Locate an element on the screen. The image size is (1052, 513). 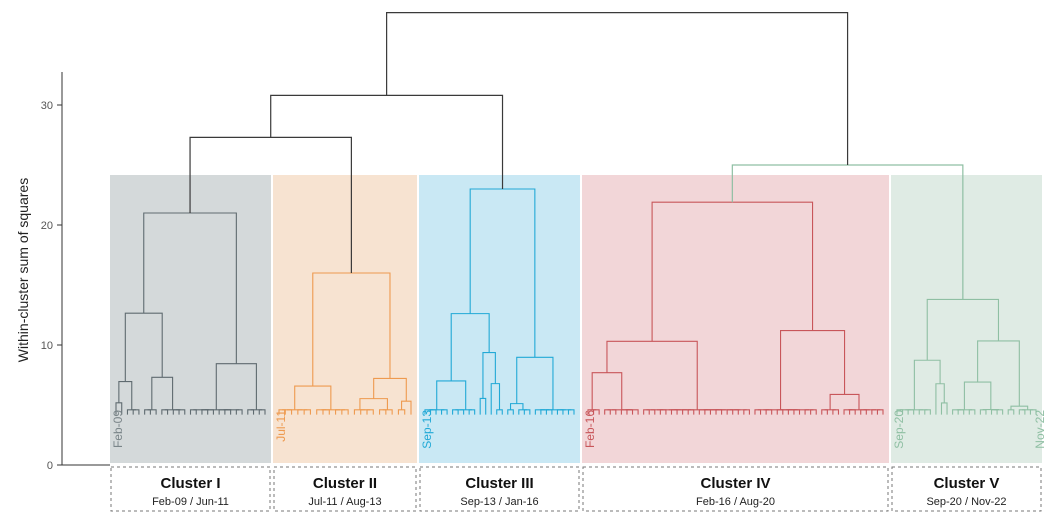
leaf-label-start-1: Feb-09 is located at coordinates (118, 429).